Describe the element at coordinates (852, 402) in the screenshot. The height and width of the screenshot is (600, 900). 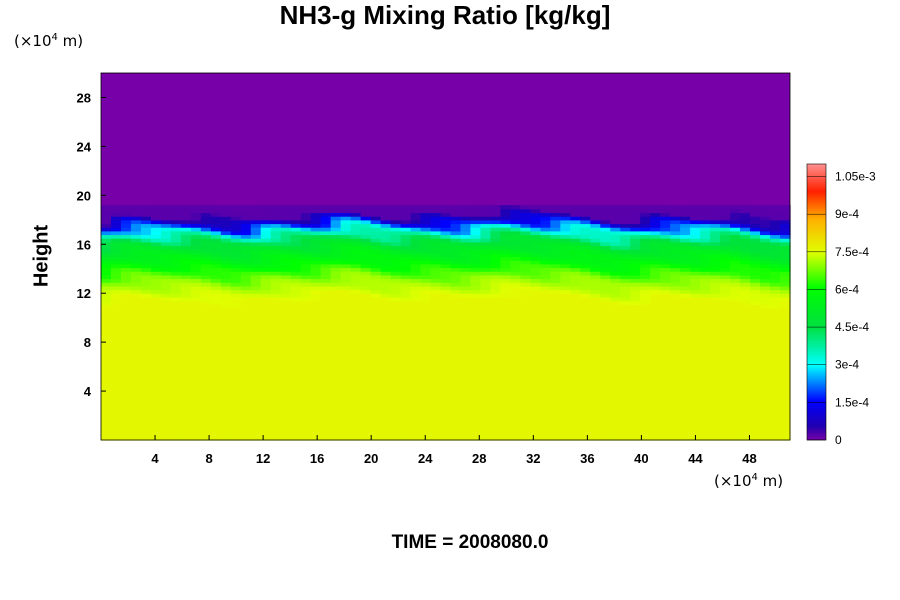
I see `colorbar-tick-label: 1.5e-4` at that location.